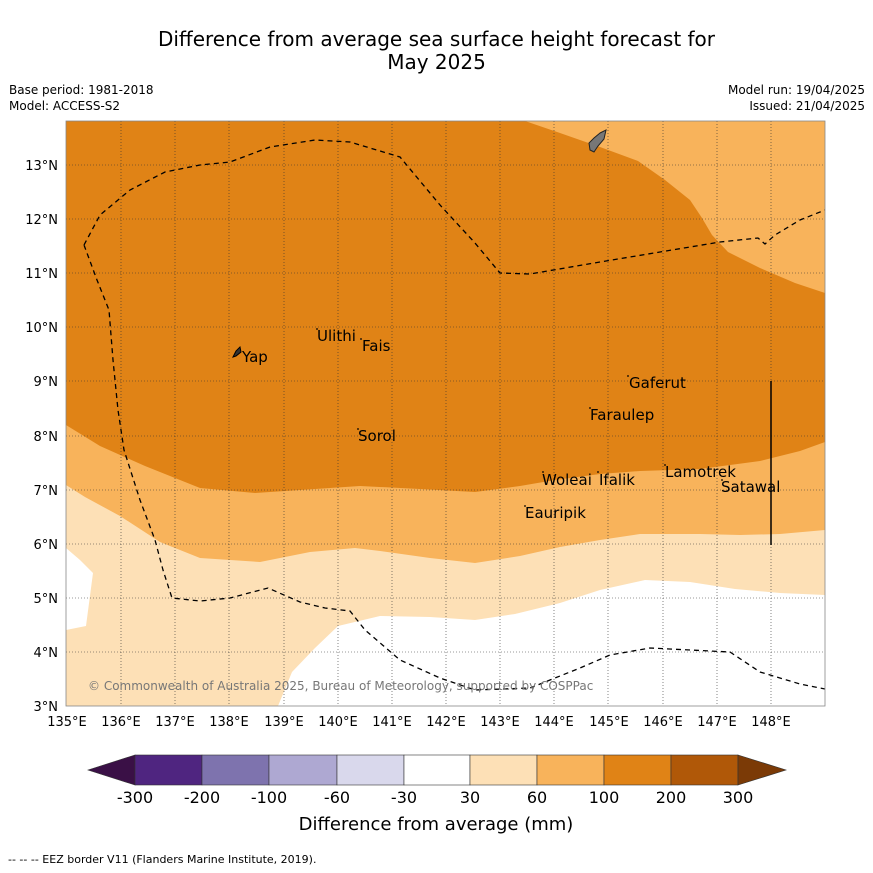  I want to click on island-dots, so click(519, 417).